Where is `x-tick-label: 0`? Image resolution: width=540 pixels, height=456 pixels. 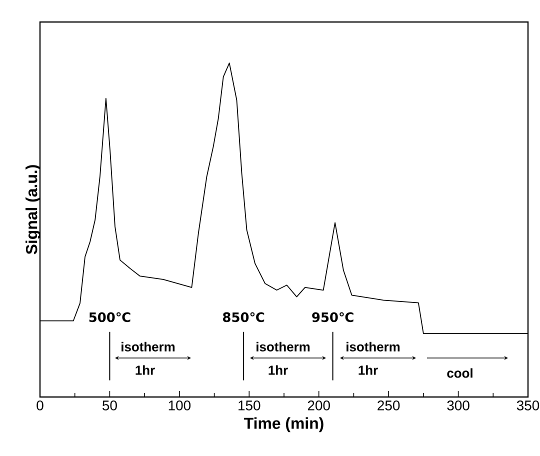 x-tick-label: 0 is located at coordinates (40, 405).